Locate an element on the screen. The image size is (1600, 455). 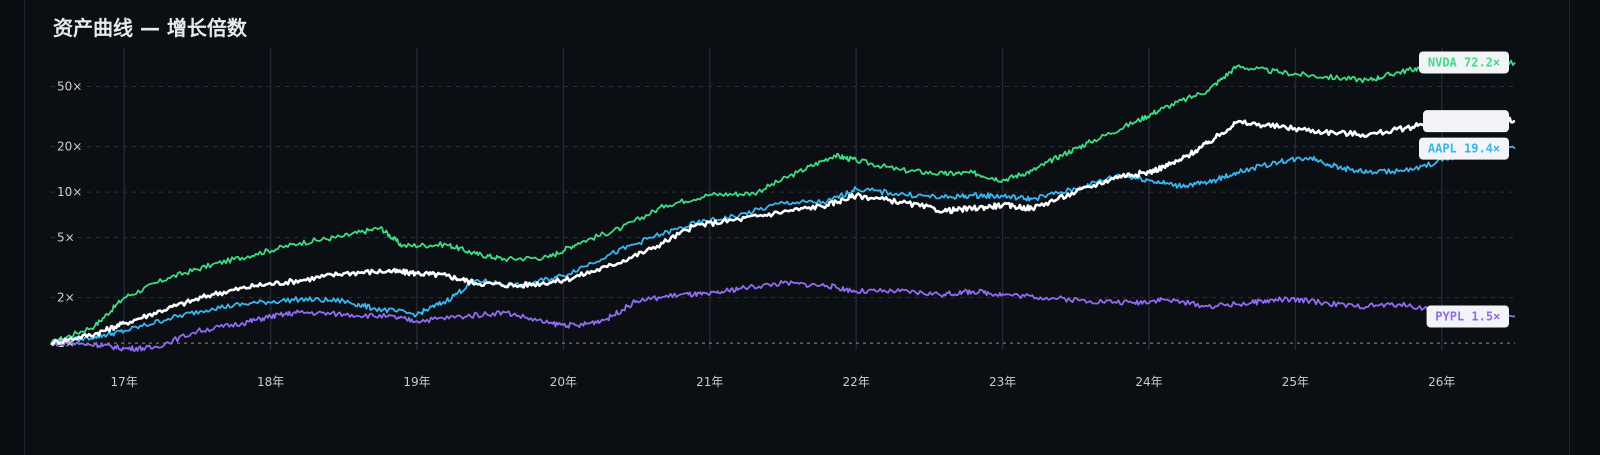
x-tick-label: 23年 is located at coordinates (1002, 382).